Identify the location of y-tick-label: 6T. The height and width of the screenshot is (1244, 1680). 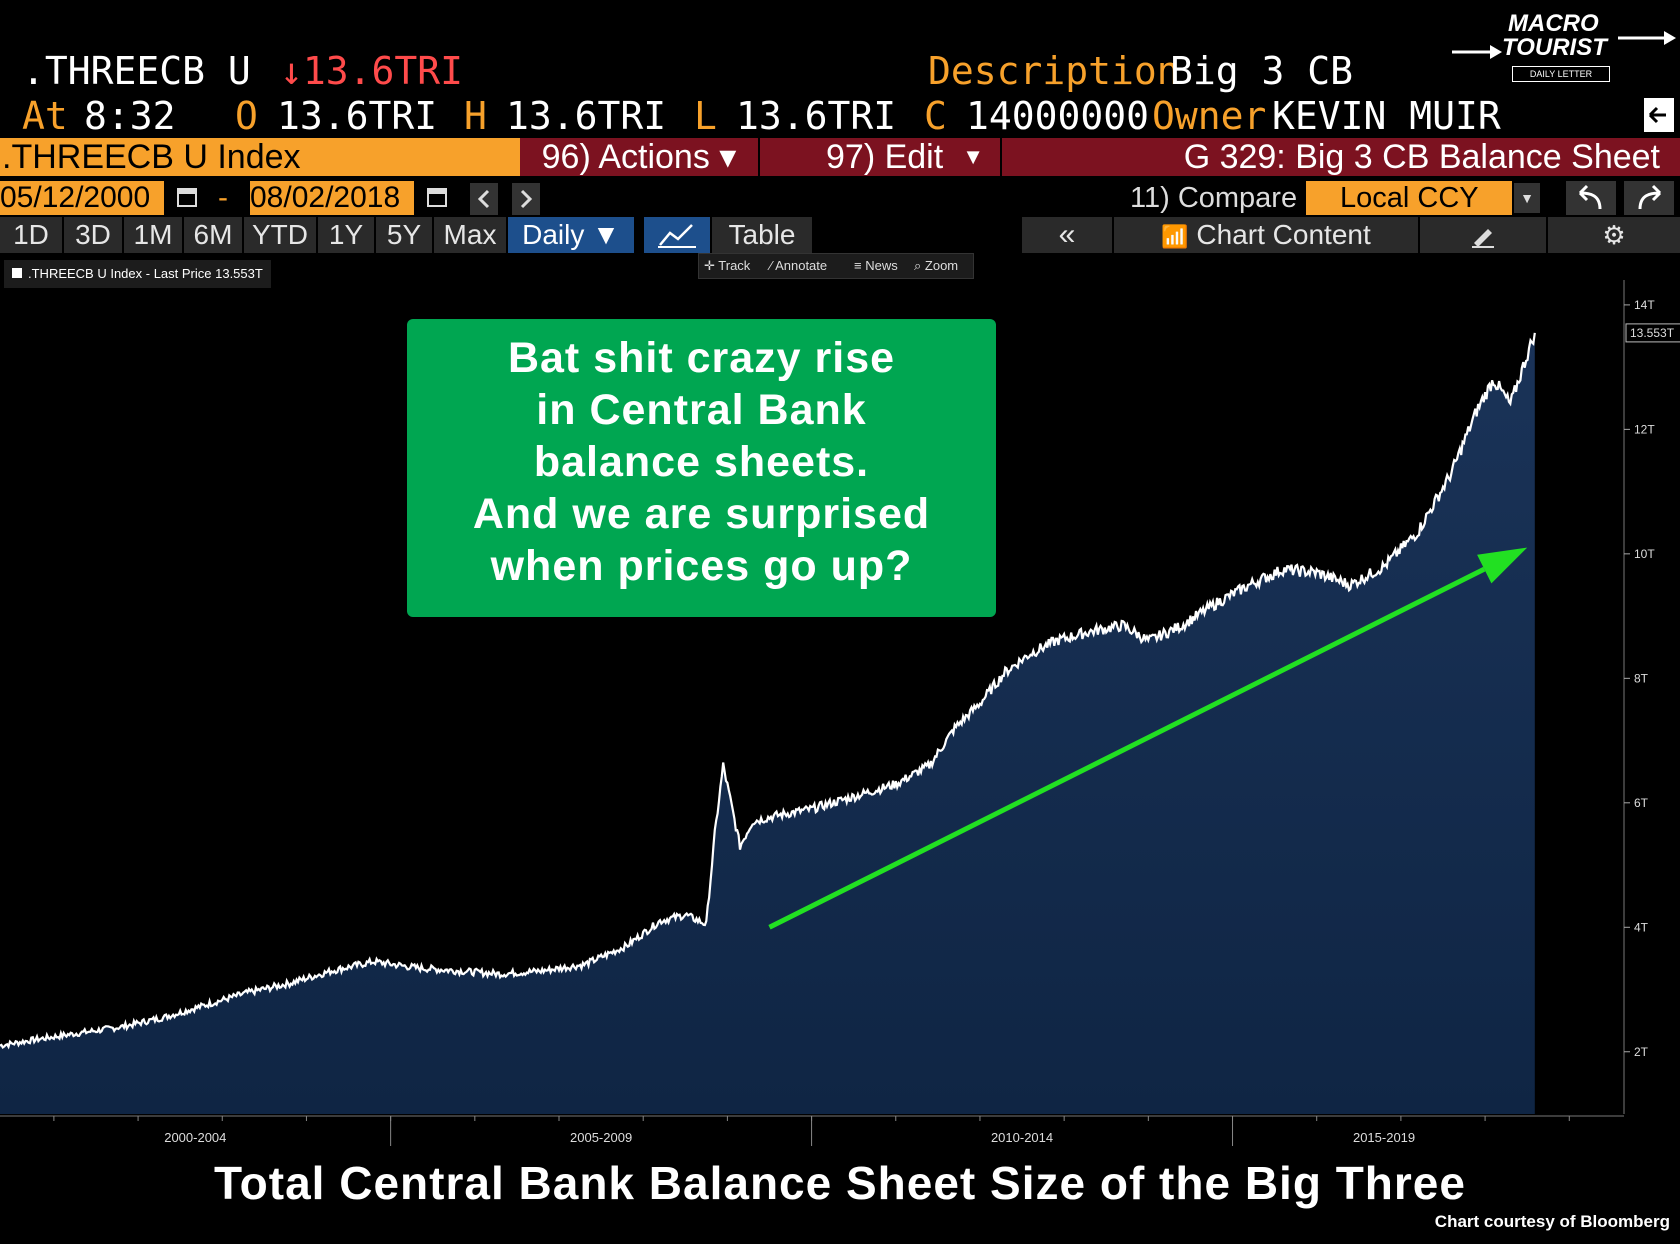
(1641, 803).